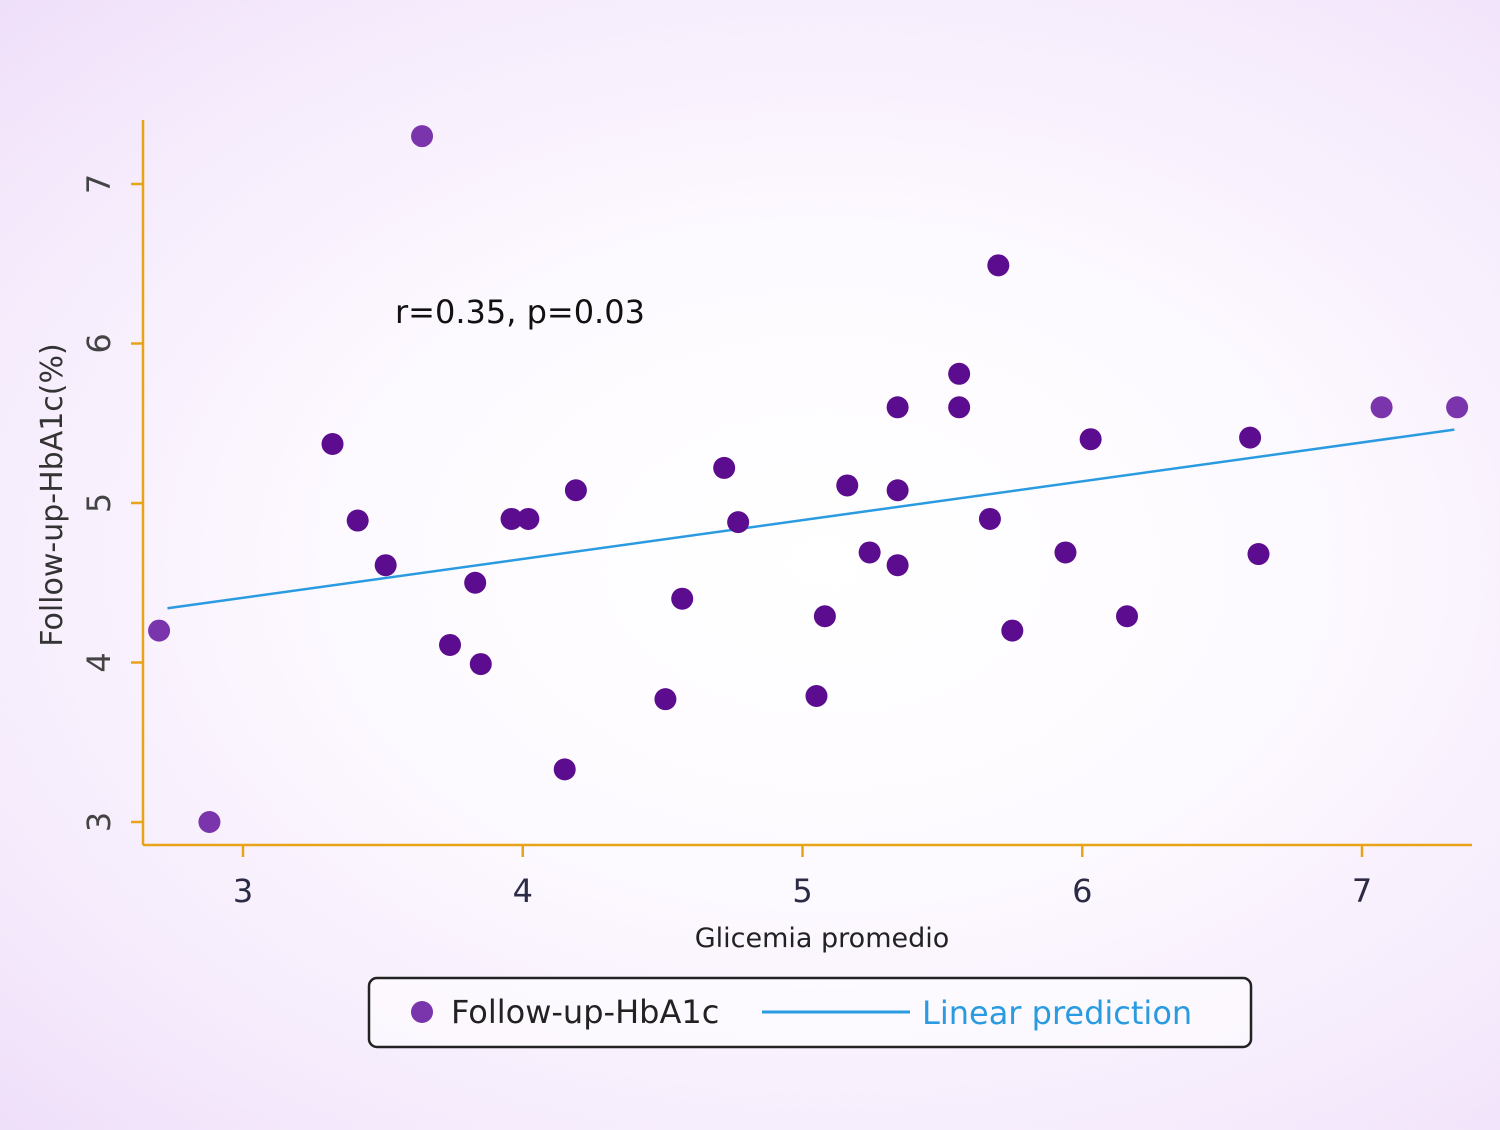  I want to click on legend-marker-follow-up-hba1c, so click(422, 1012).